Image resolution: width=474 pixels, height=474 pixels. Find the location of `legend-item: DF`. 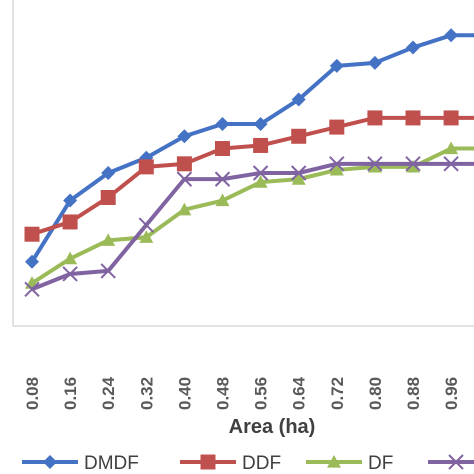

legend-item: DF is located at coordinates (349, 463).